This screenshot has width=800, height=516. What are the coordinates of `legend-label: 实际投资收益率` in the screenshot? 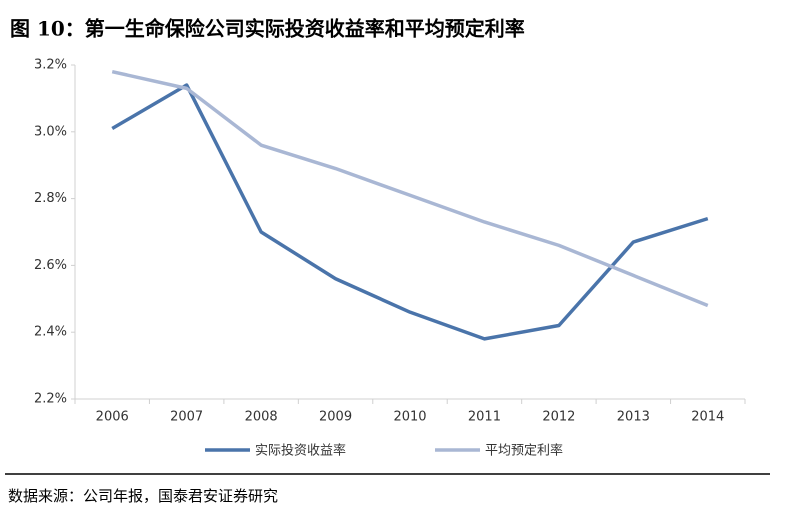 It's located at (300, 451).